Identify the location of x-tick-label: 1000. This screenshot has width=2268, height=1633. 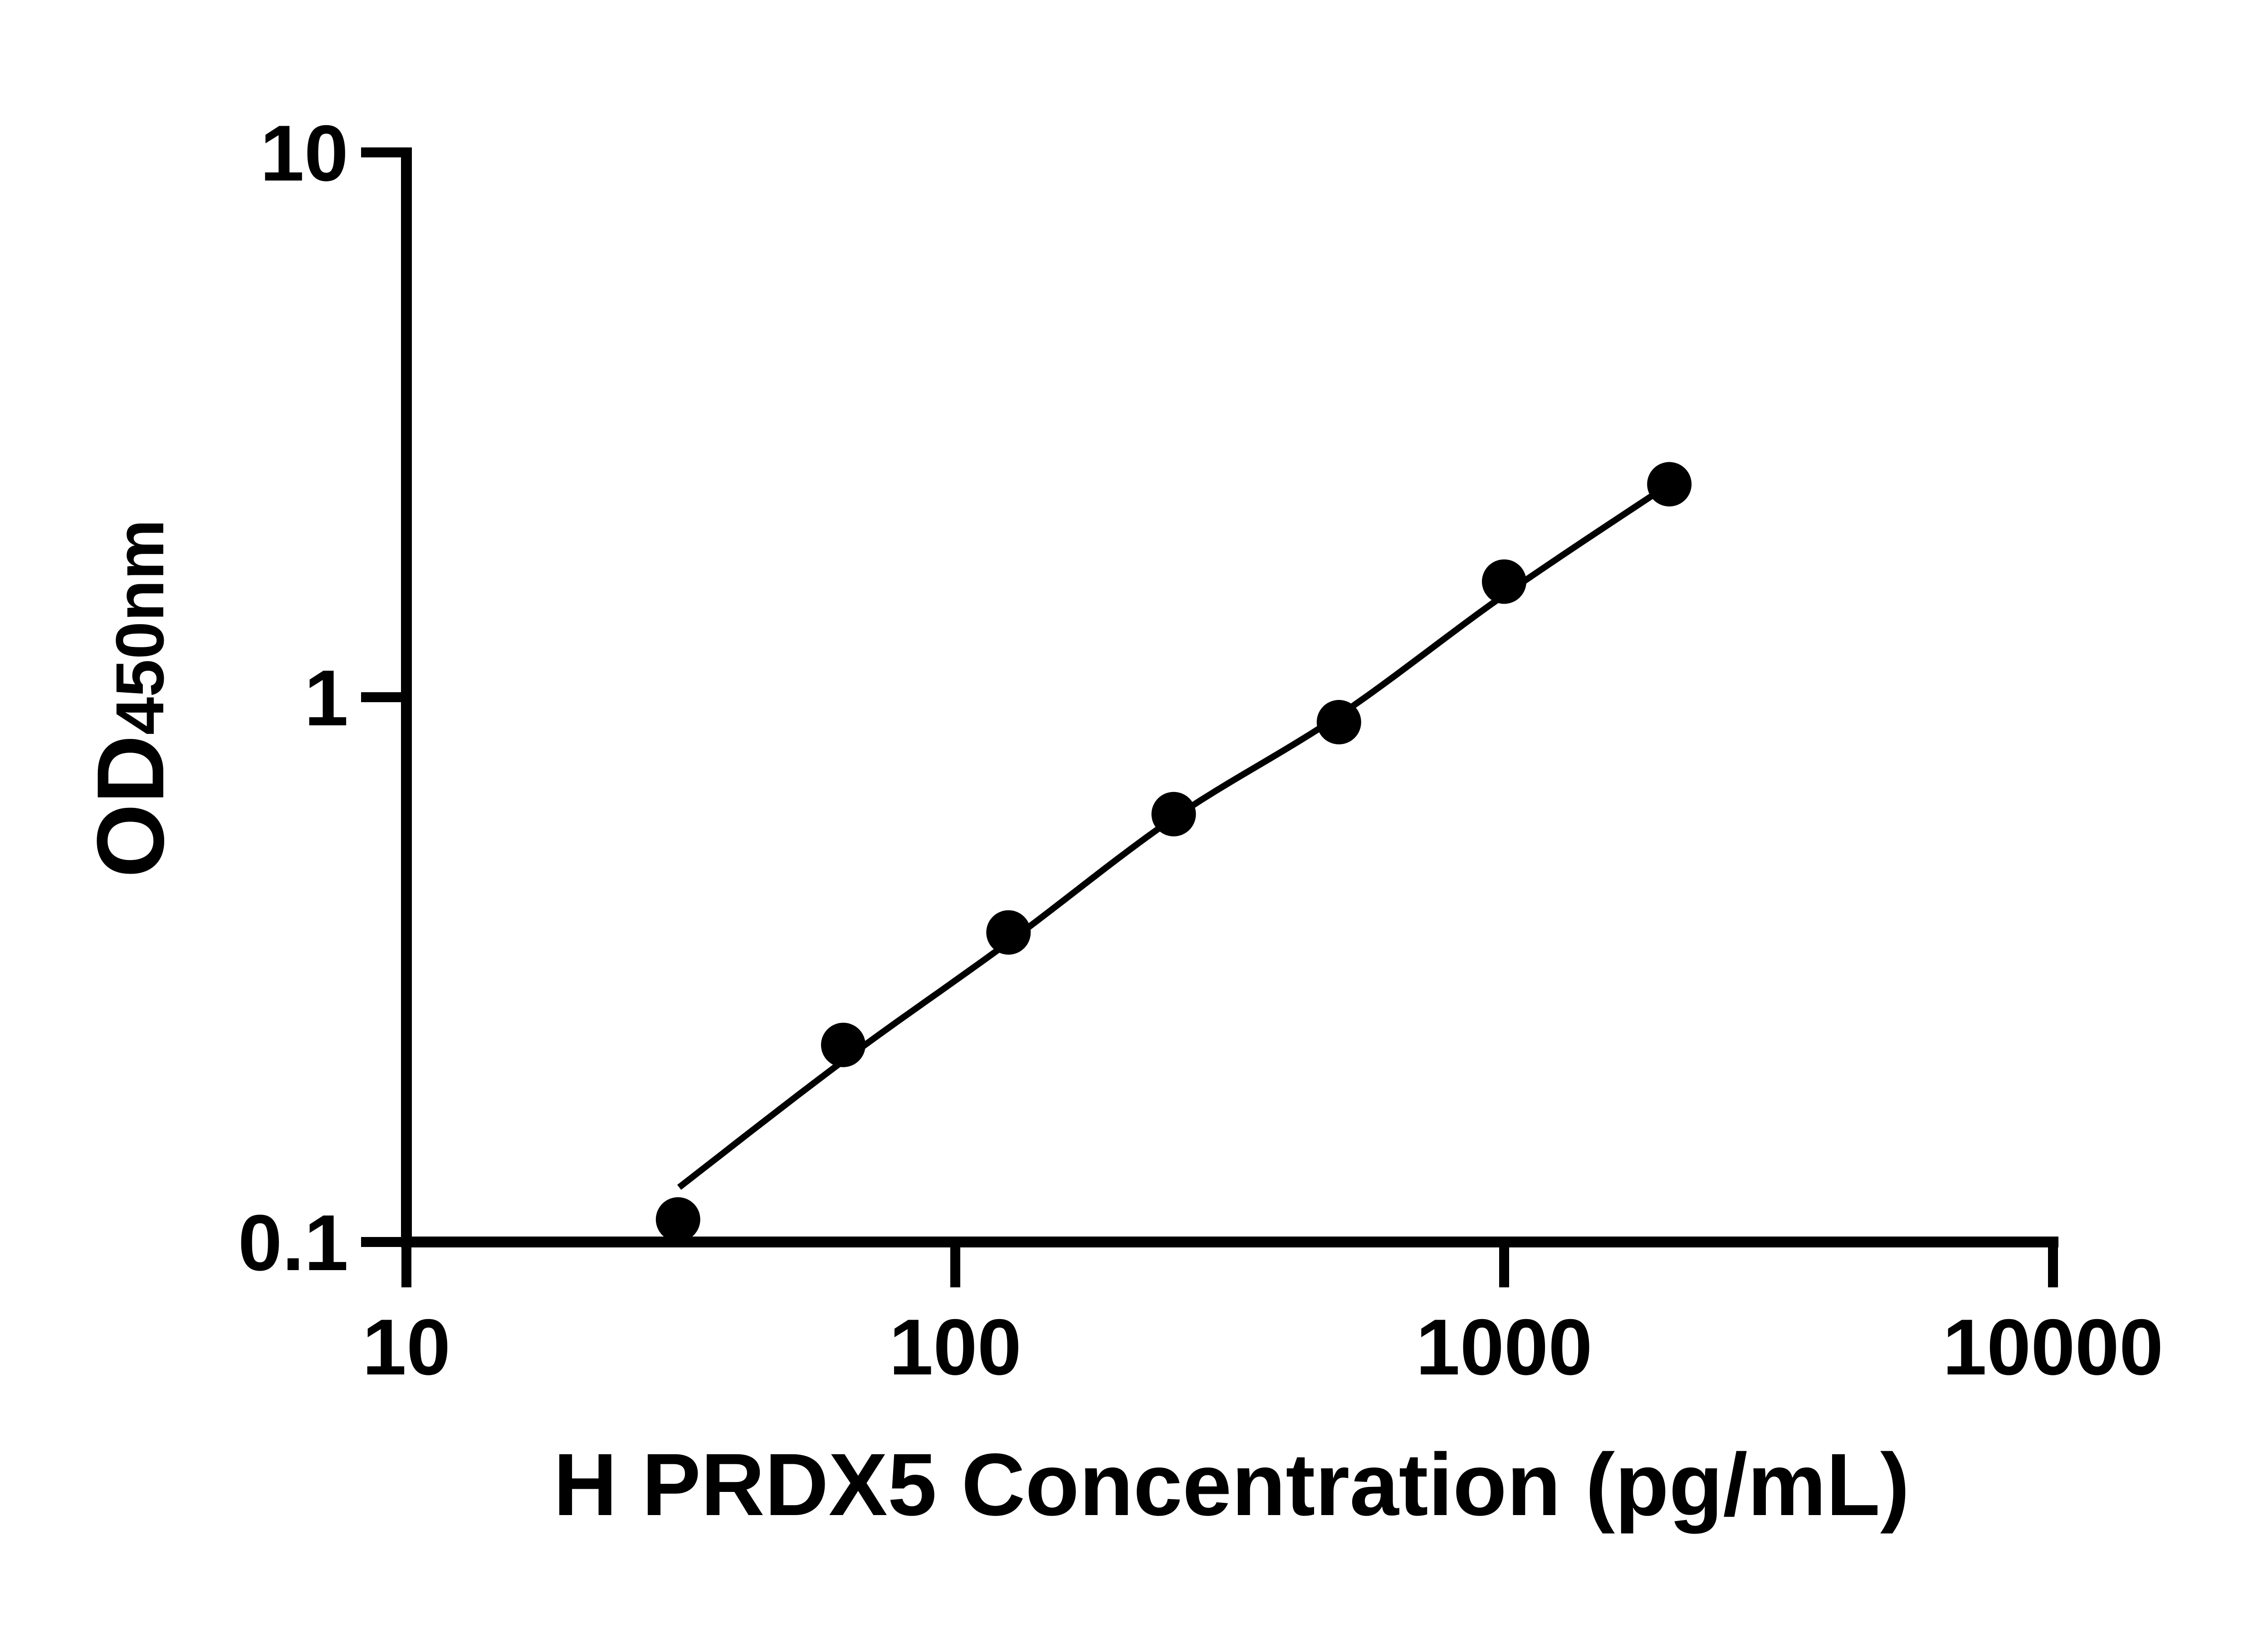
(1504, 1347).